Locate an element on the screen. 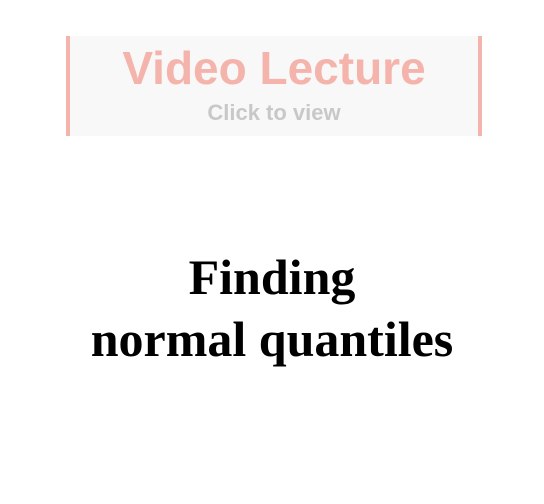  slide-title-line-2: normal quantiles is located at coordinates (272, 339).